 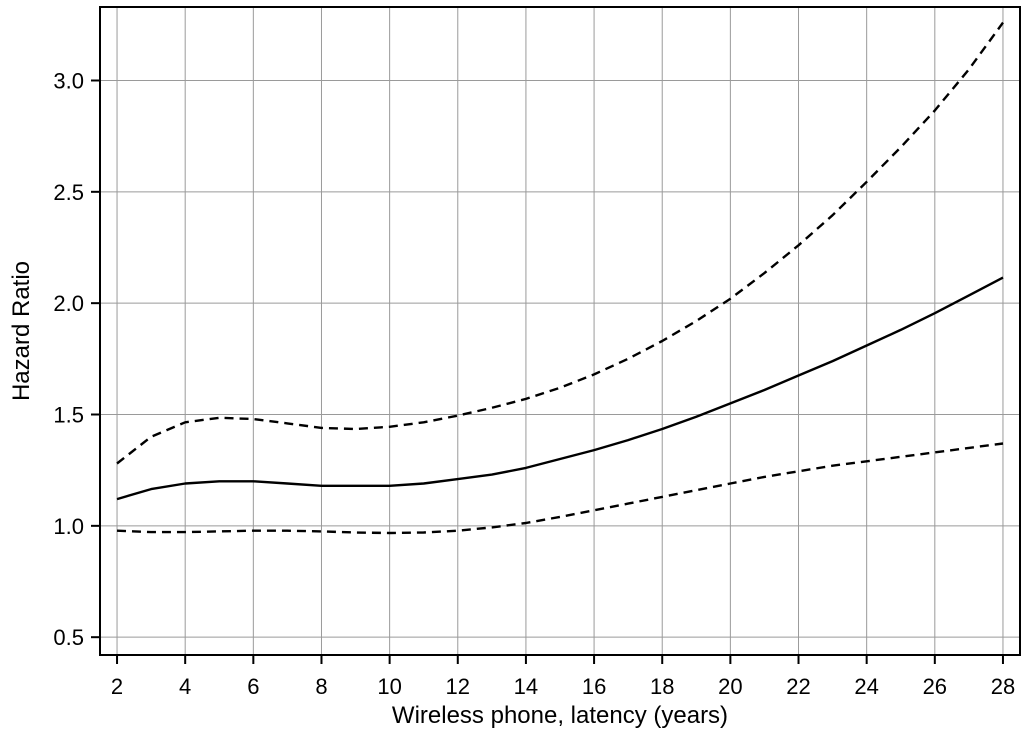 I want to click on x-tick-label: 10, so click(x=389, y=686).